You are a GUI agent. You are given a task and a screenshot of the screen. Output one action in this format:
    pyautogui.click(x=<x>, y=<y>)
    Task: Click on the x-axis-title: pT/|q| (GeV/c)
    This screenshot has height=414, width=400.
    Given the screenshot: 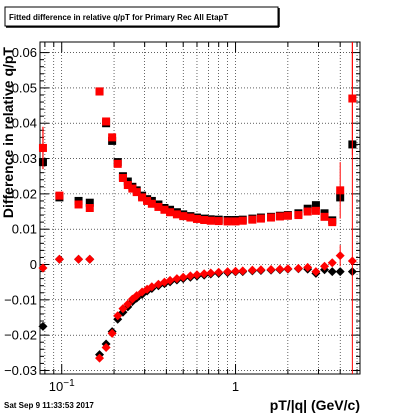 What is the action you would take?
    pyautogui.click(x=315, y=405)
    